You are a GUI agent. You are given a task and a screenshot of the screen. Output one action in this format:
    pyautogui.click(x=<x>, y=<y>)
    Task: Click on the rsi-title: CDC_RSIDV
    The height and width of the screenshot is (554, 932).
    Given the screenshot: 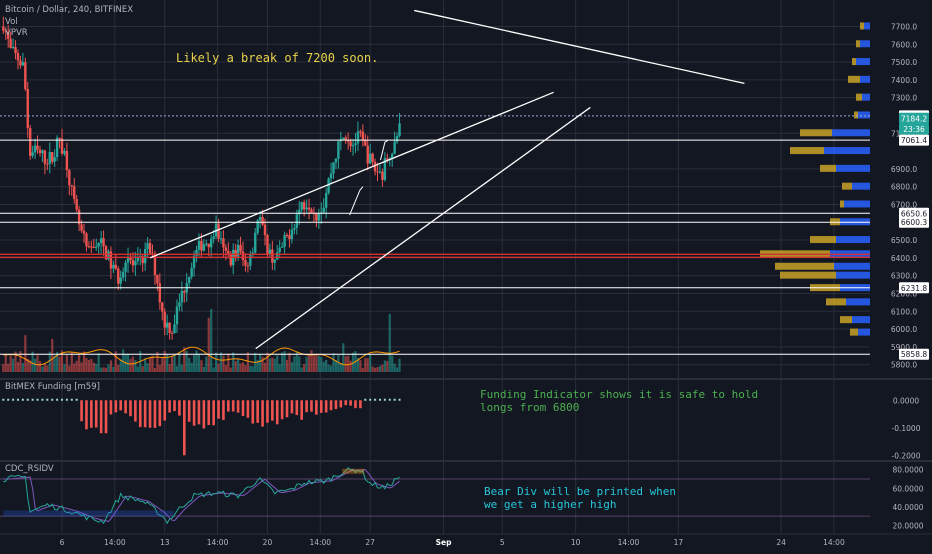 What is the action you would take?
    pyautogui.click(x=29, y=469)
    